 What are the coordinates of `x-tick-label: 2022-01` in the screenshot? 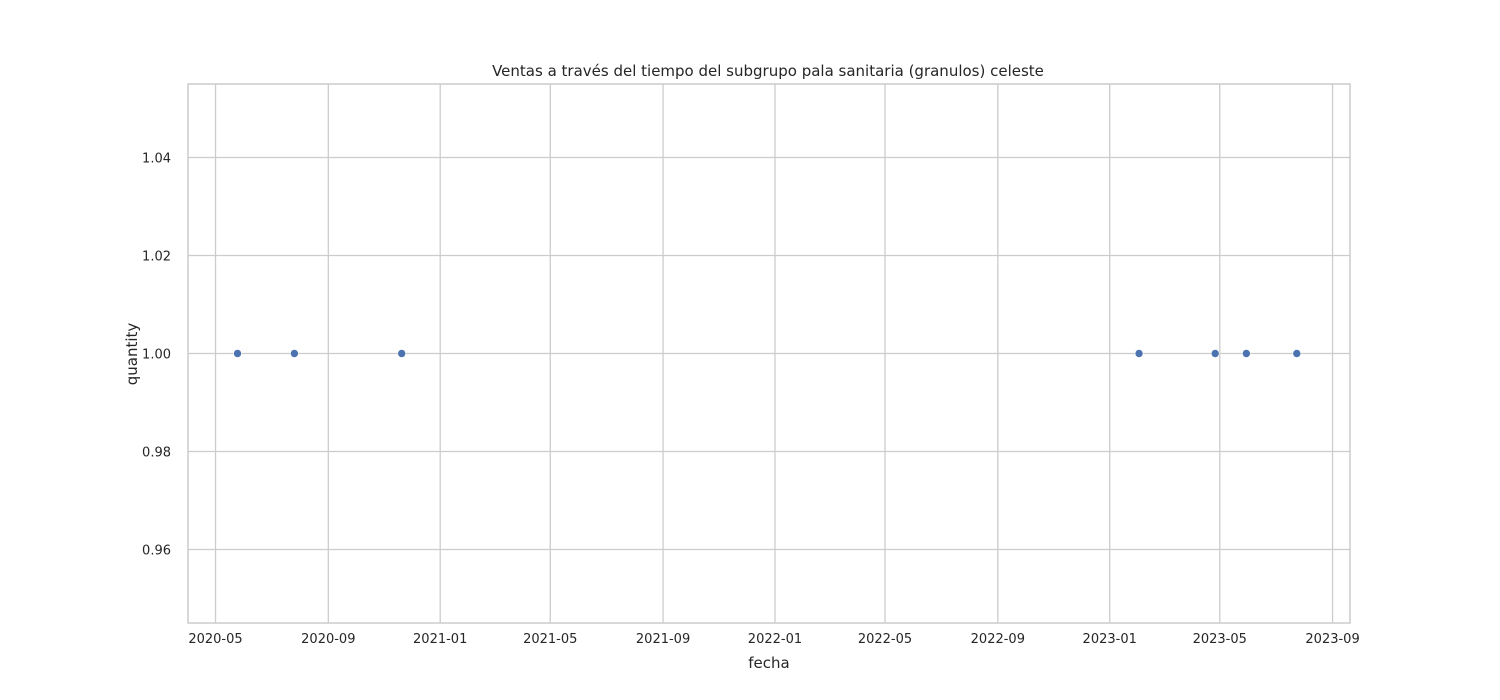 It's located at (775, 639).